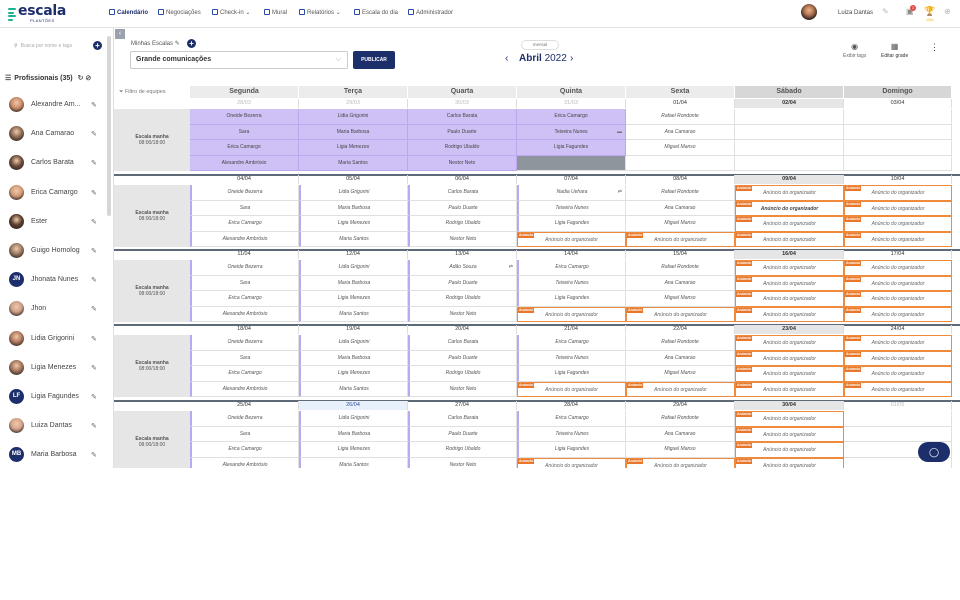 Image resolution: width=960 pixels, height=600 pixels. I want to click on view-mode-toggle: mensal, so click(540, 45).